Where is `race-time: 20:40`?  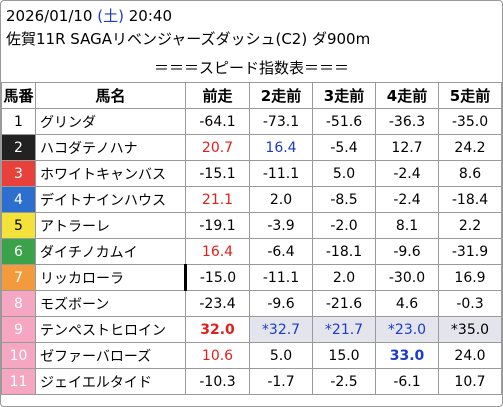 race-time: 20:40 is located at coordinates (150, 16).